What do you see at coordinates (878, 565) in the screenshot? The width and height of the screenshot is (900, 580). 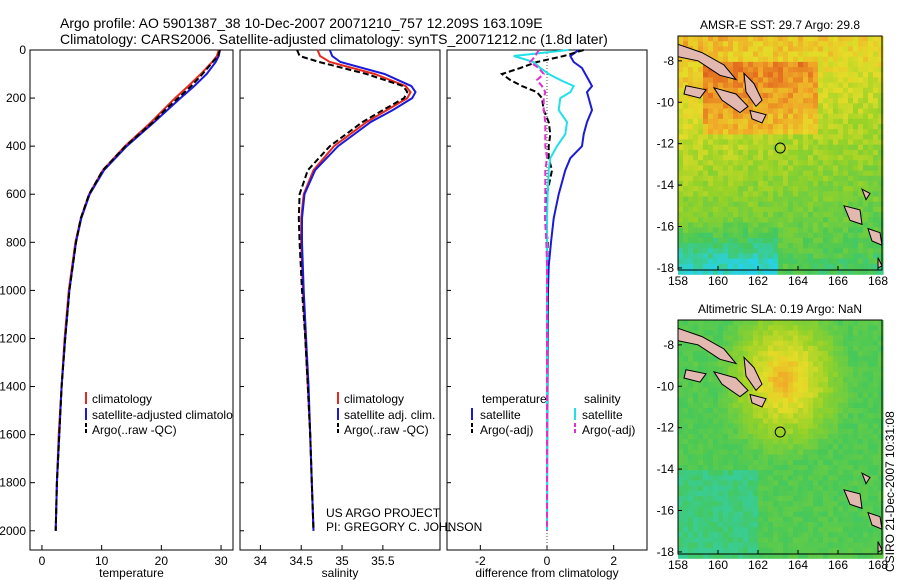 I see `lon-tick-label: 168` at bounding box center [878, 565].